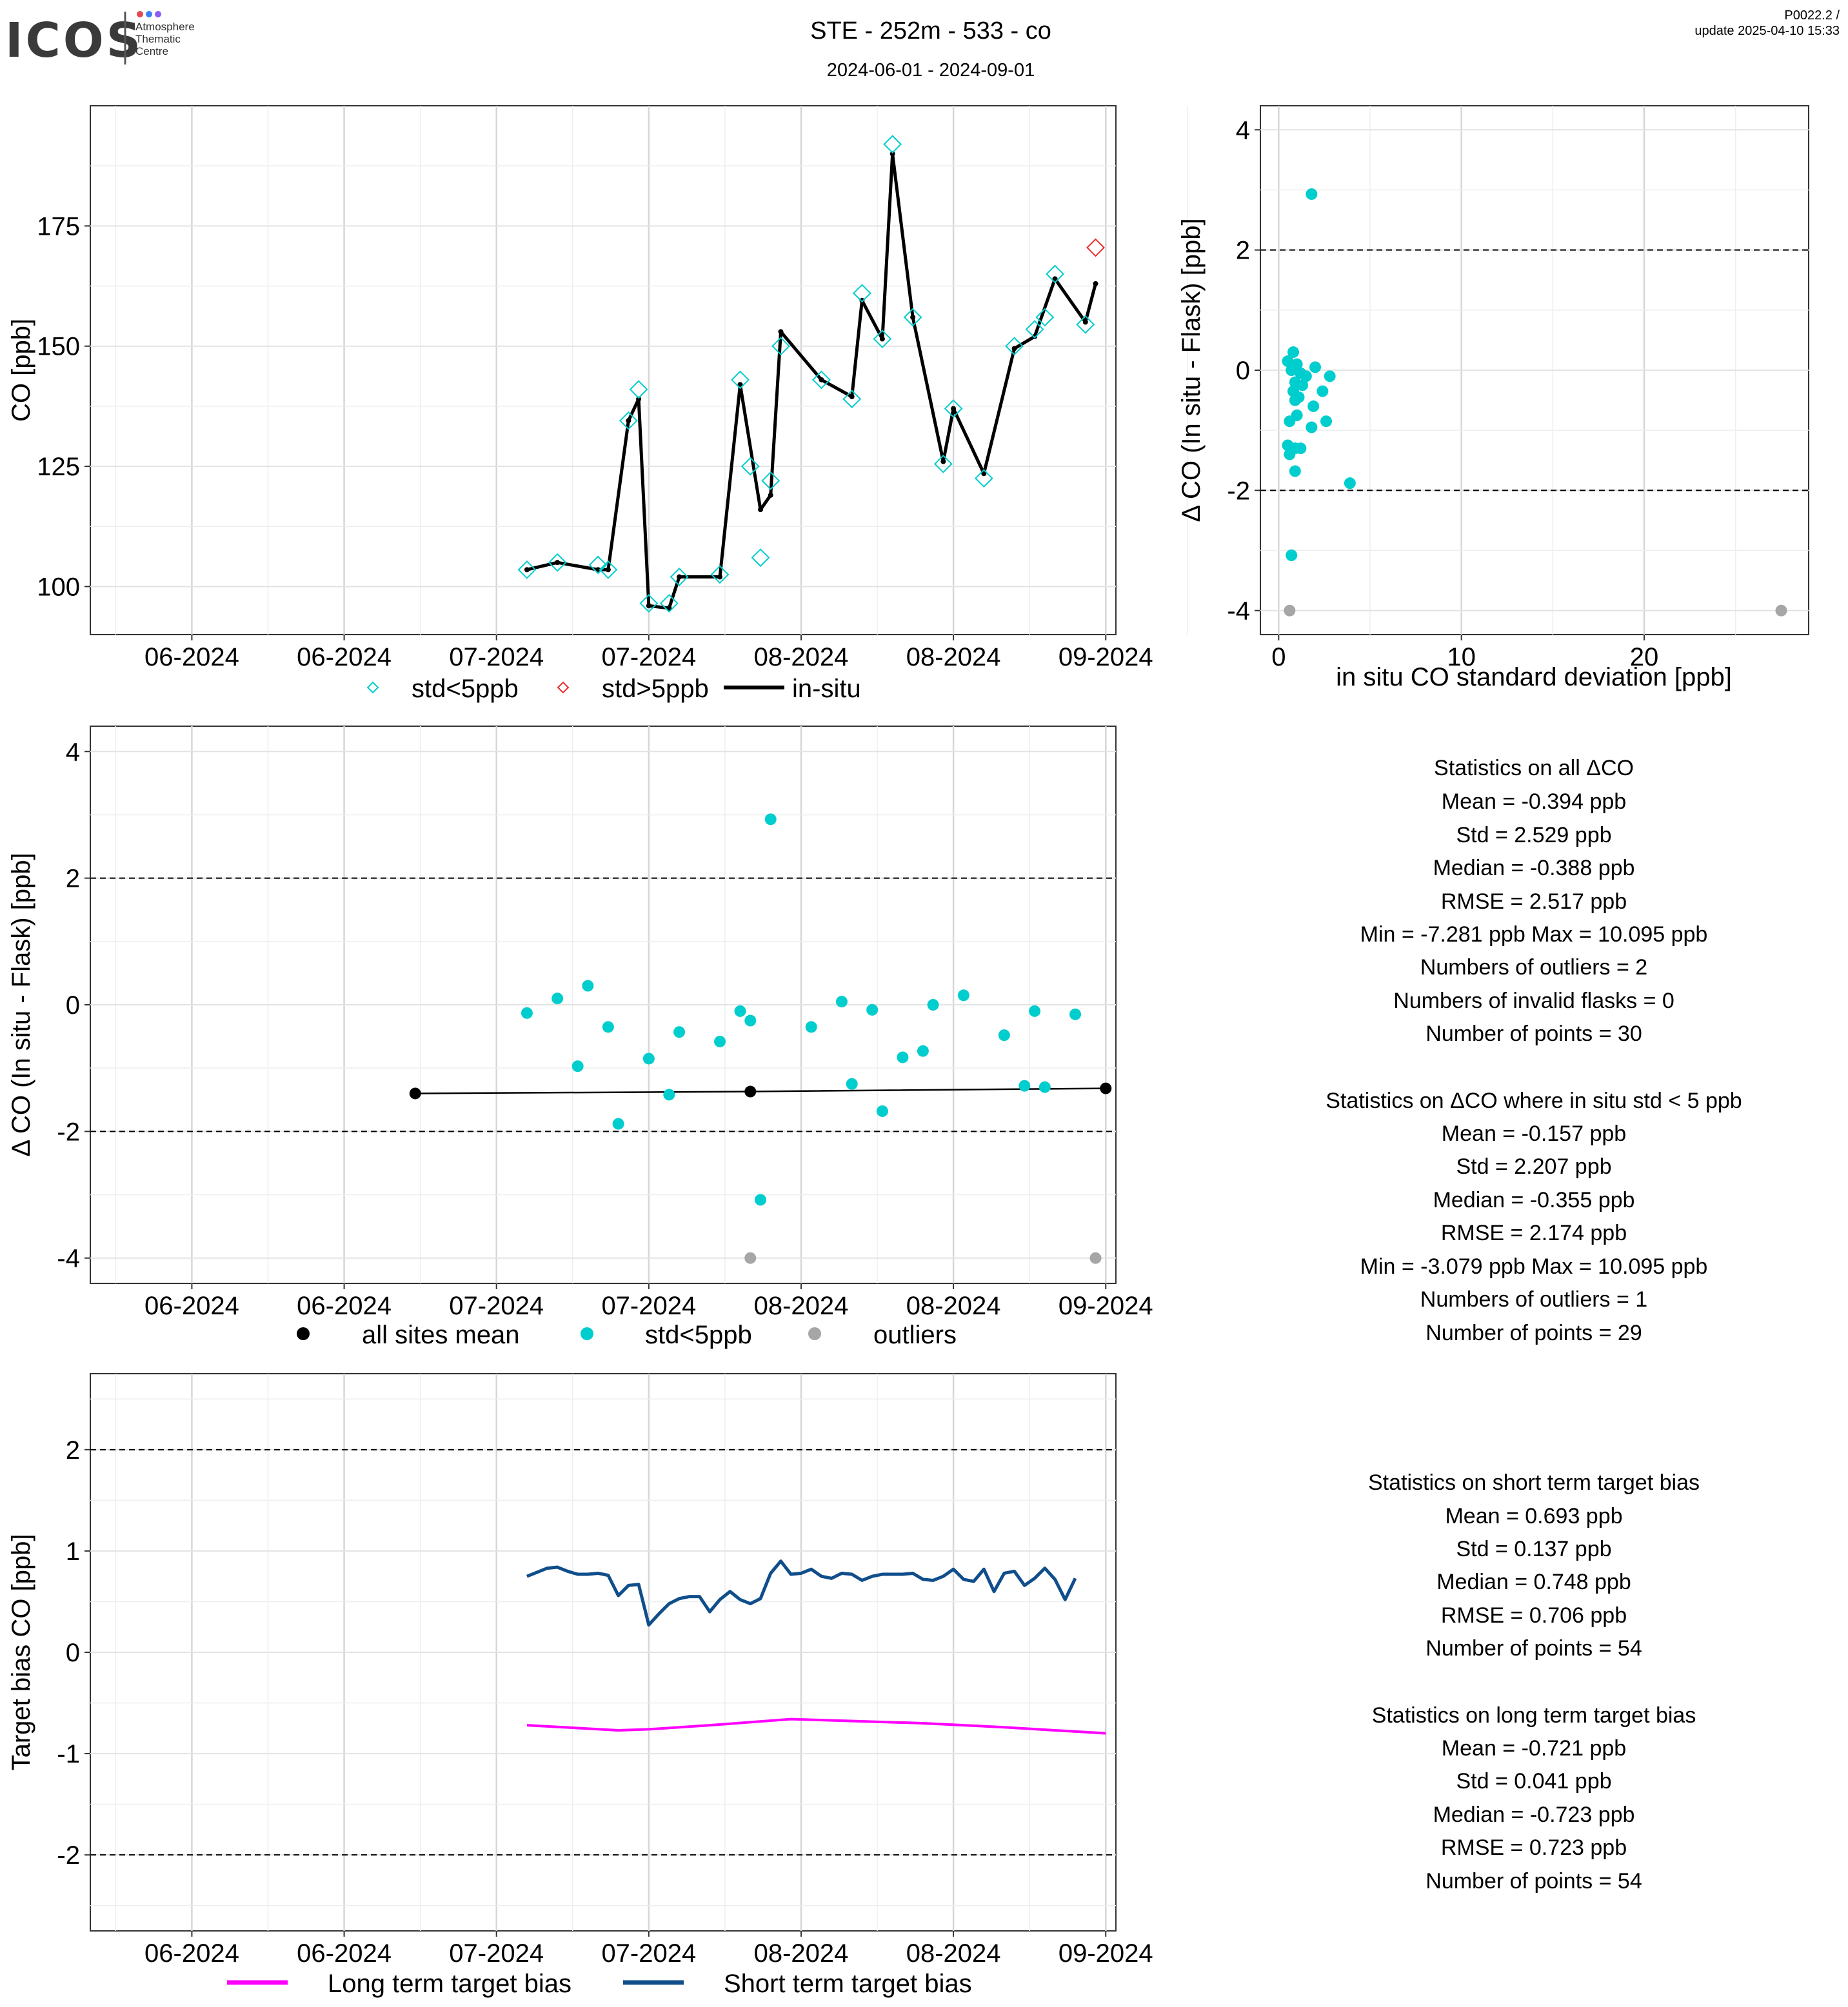 The image size is (1848, 2007). Describe the element at coordinates (21, 1652) in the screenshot. I see `bias-ylabel: Target bias CO [ppb]` at that location.